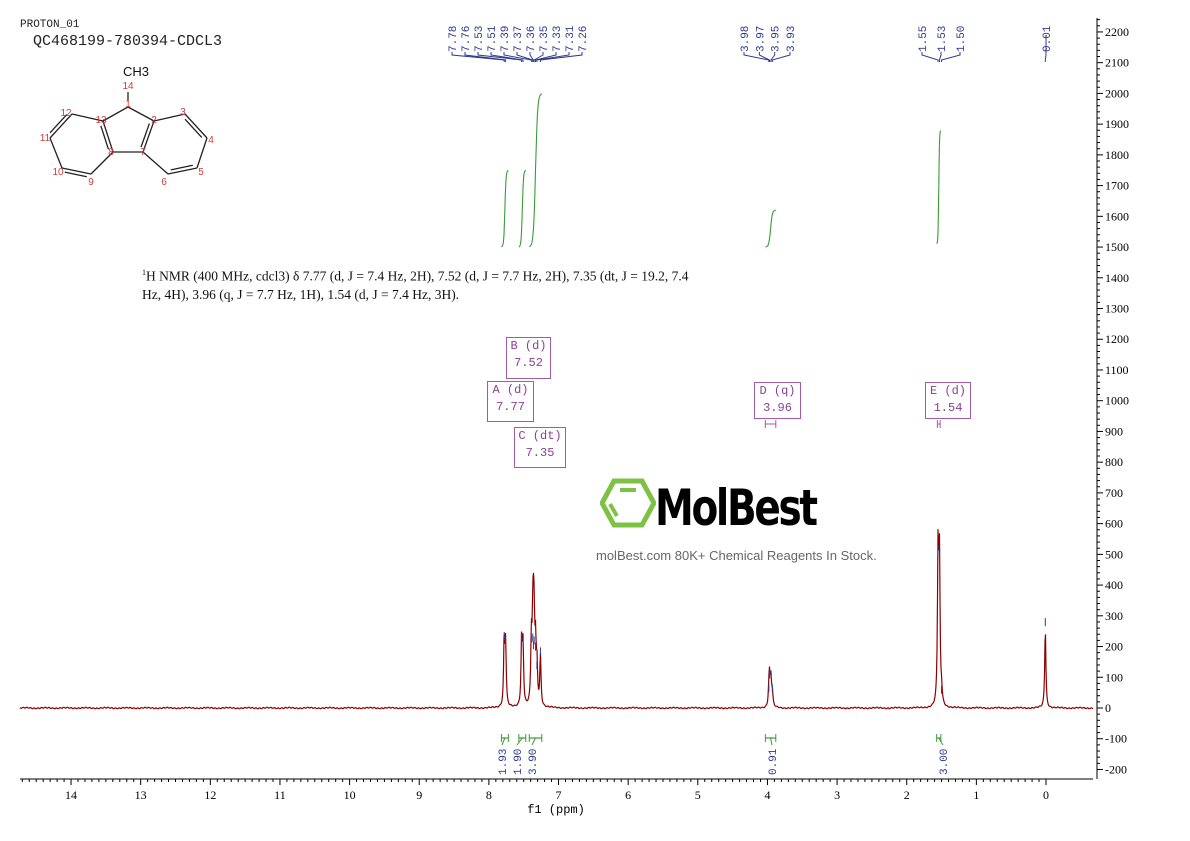 The width and height of the screenshot is (1190, 841). I want to click on y-tick-label: 800, so click(1114, 462).